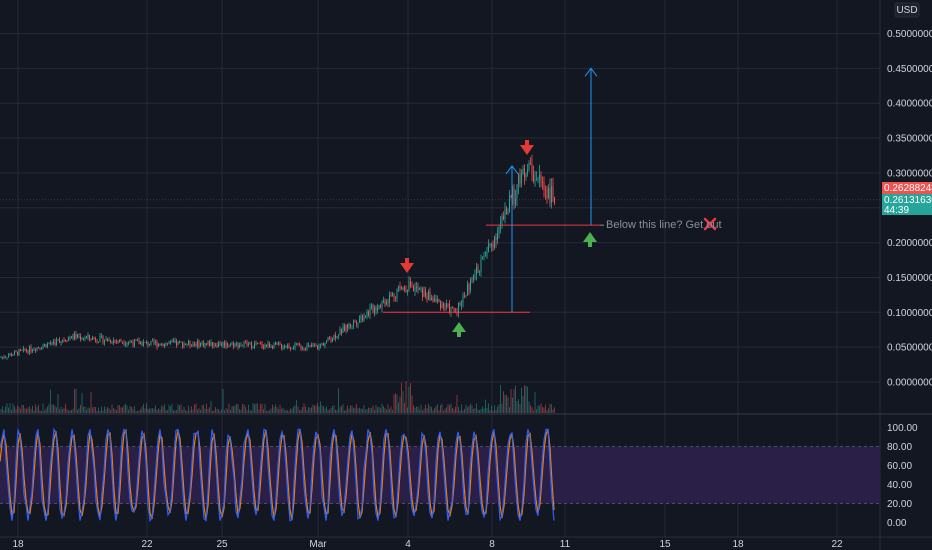 This screenshot has height=550, width=932. Describe the element at coordinates (907, 10) in the screenshot. I see `currency-button: USD` at that location.